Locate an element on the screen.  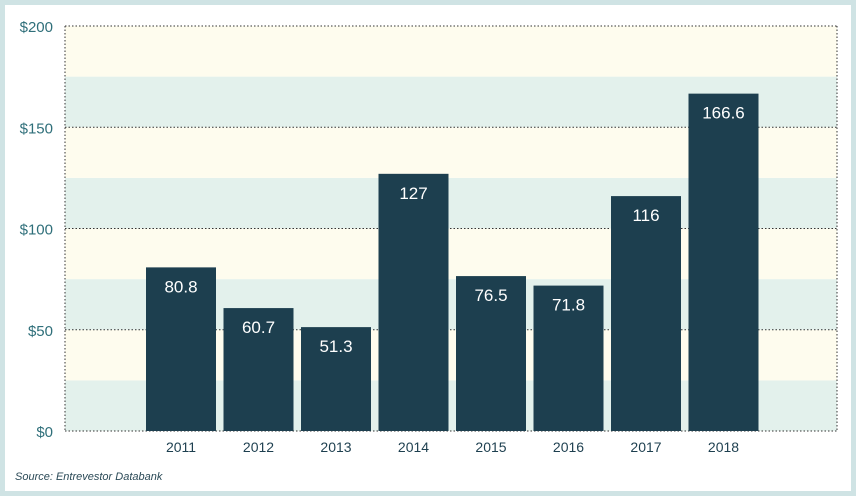
bar-value-label: 80.8 is located at coordinates (180, 286).